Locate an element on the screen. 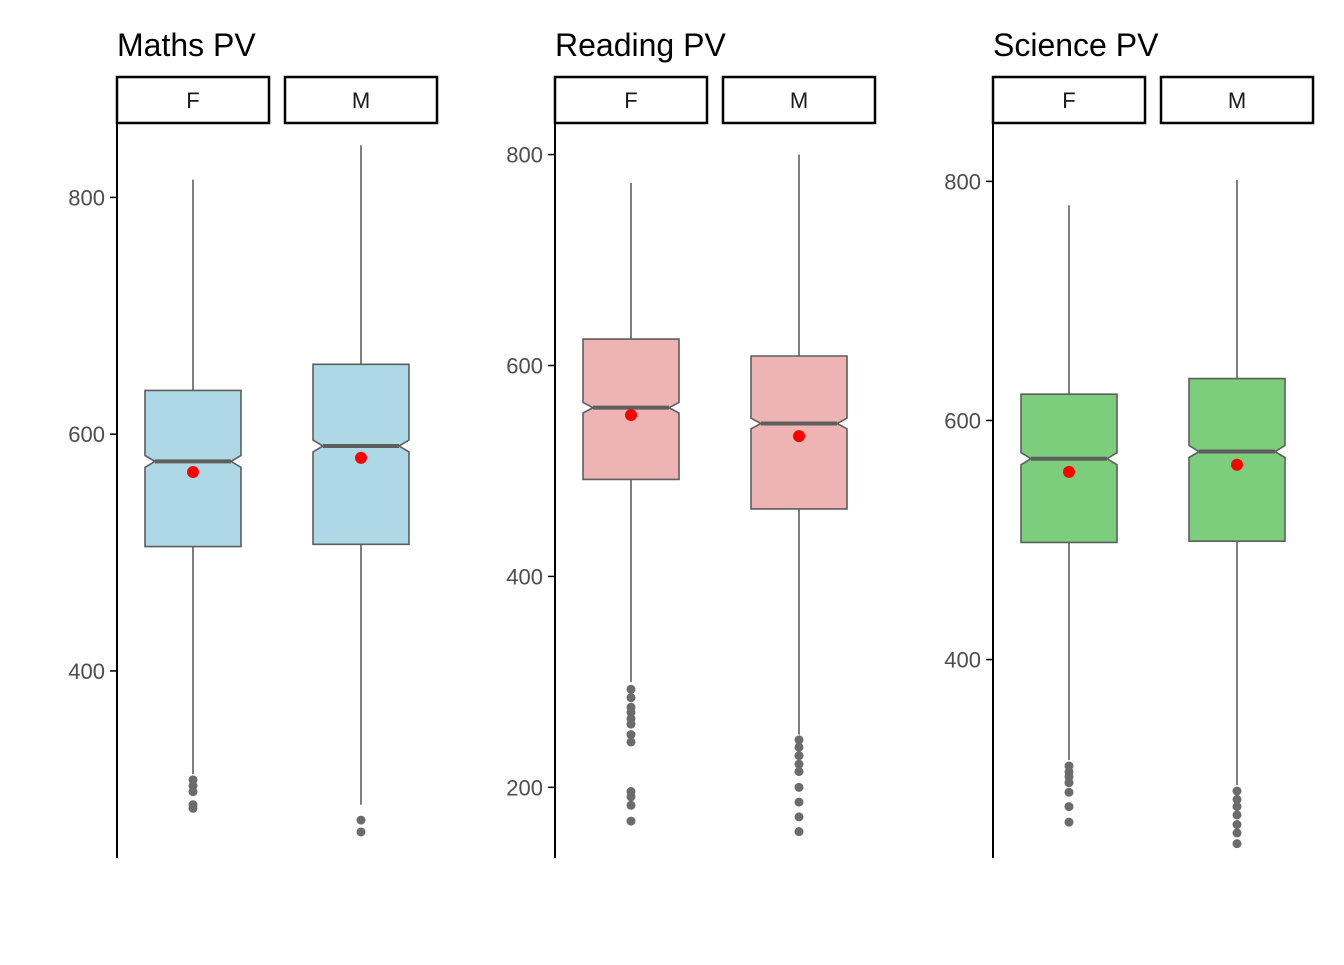 This screenshot has width=1344, height=965. panel-title: Maths PV is located at coordinates (186, 45).